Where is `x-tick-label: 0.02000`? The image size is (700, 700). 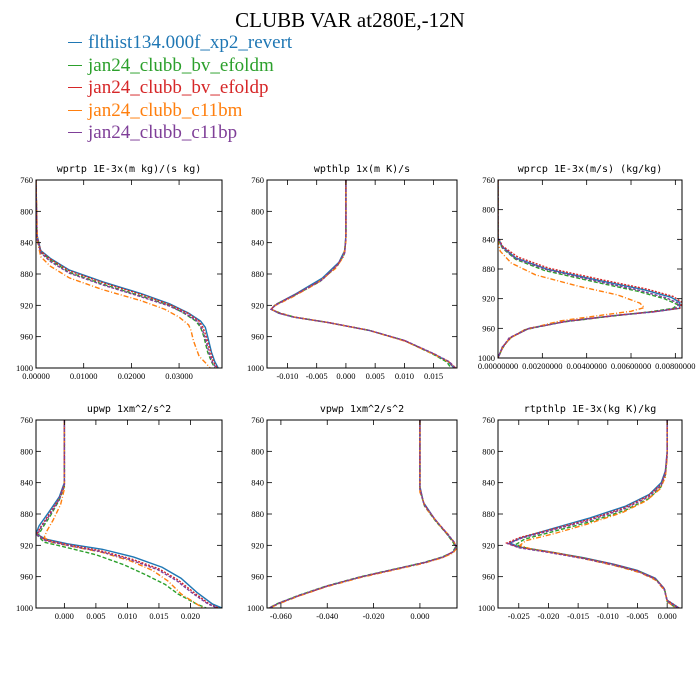 x-tick-label: 0.02000 is located at coordinates (132, 376).